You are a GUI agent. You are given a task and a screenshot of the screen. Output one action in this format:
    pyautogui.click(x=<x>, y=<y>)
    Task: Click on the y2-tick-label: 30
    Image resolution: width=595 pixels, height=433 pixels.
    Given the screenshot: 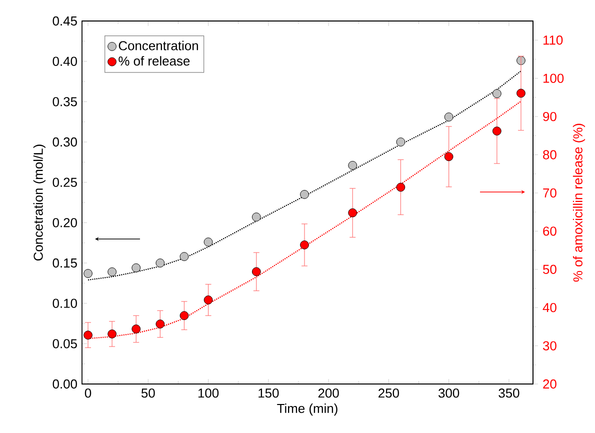 What is the action you would take?
    pyautogui.click(x=549, y=345)
    